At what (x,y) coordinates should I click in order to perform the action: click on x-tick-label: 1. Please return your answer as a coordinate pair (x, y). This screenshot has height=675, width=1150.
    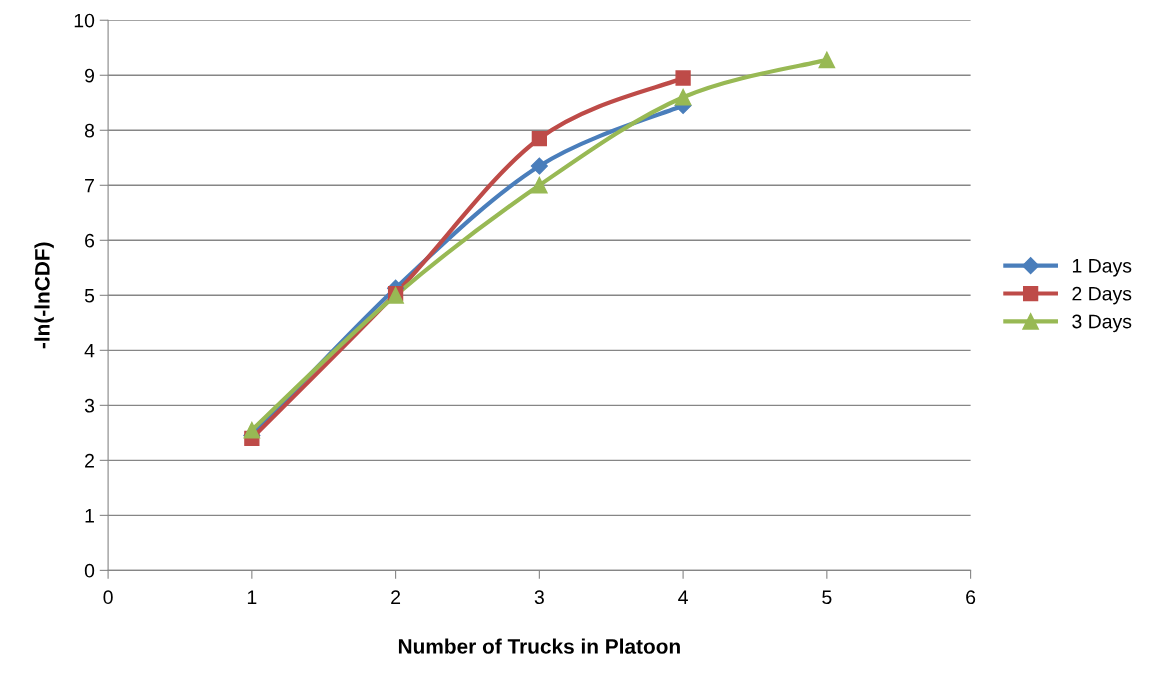
    Looking at the image, I should click on (252, 597).